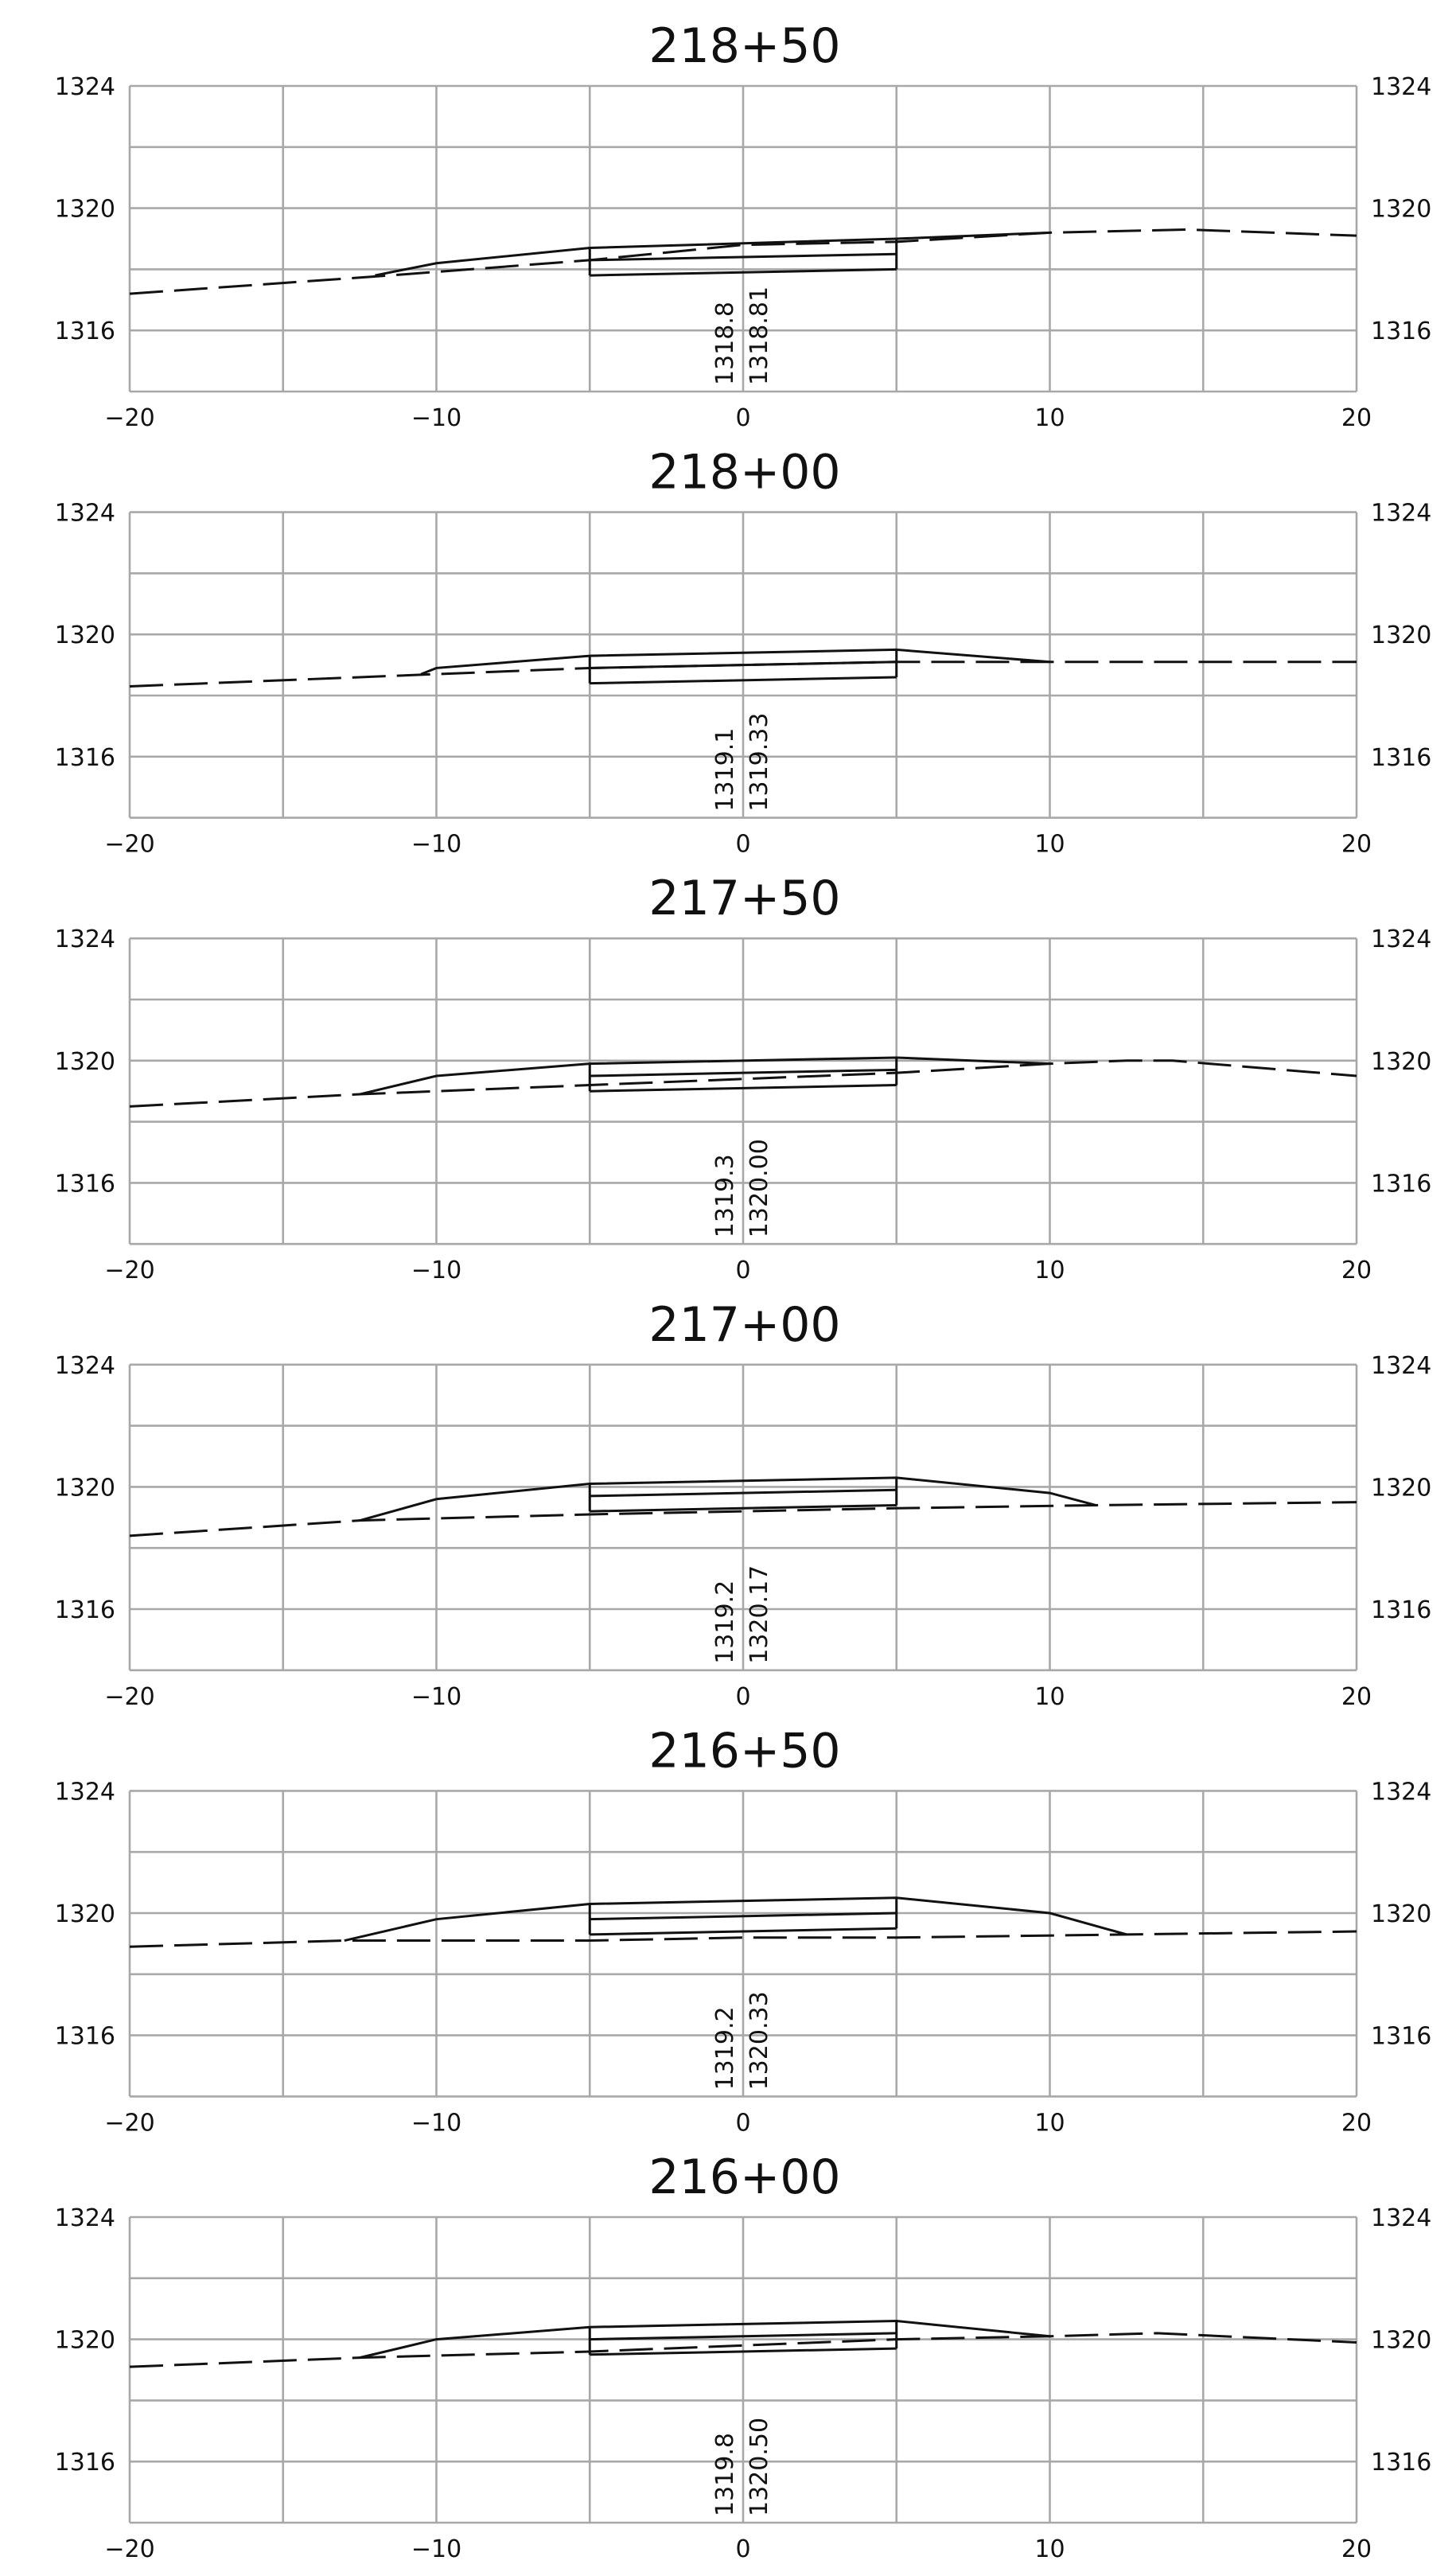 Image resolution: width=1456 pixels, height=2576 pixels. What do you see at coordinates (744, 2177) in the screenshot?
I see `chart-title: 216+00` at bounding box center [744, 2177].